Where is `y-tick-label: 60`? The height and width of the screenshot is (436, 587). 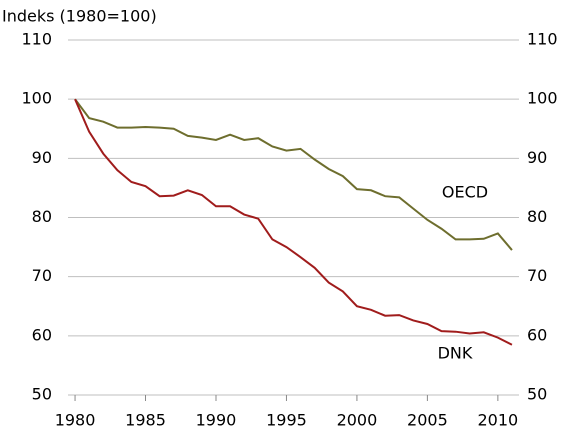
y-tick-label: 60 is located at coordinates (42, 334).